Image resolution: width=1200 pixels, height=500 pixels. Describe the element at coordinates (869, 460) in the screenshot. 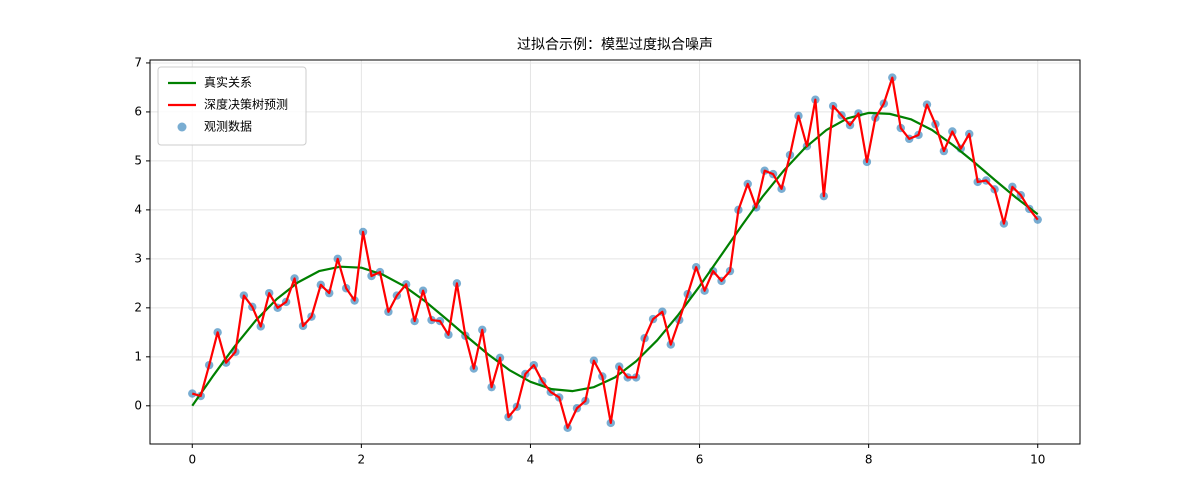

I see `x-tick-label: 8` at that location.